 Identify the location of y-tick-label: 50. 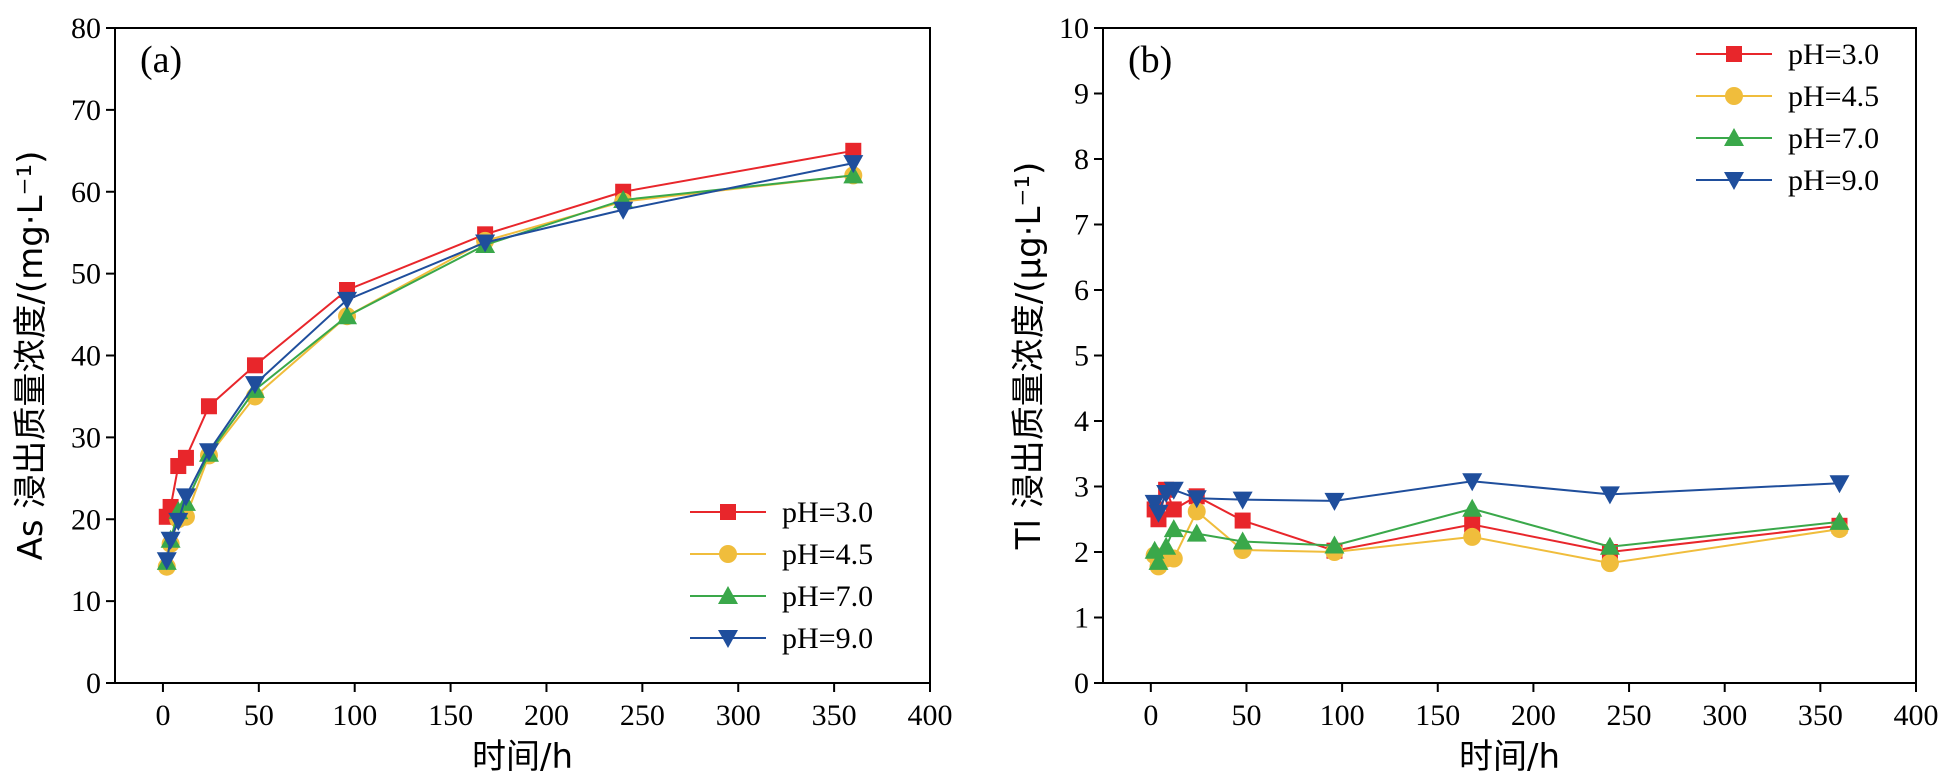
(86, 274).